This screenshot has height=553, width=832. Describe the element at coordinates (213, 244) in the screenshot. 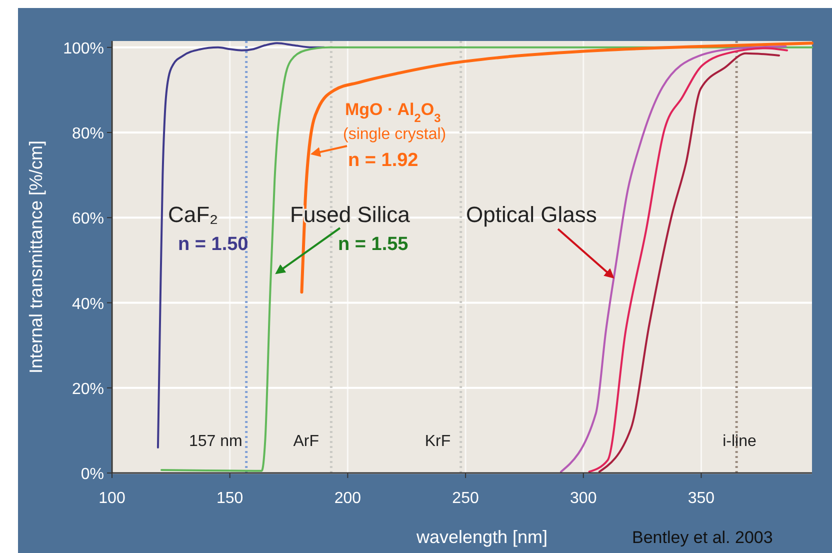

I see `annotation: n = 1.50` at that location.